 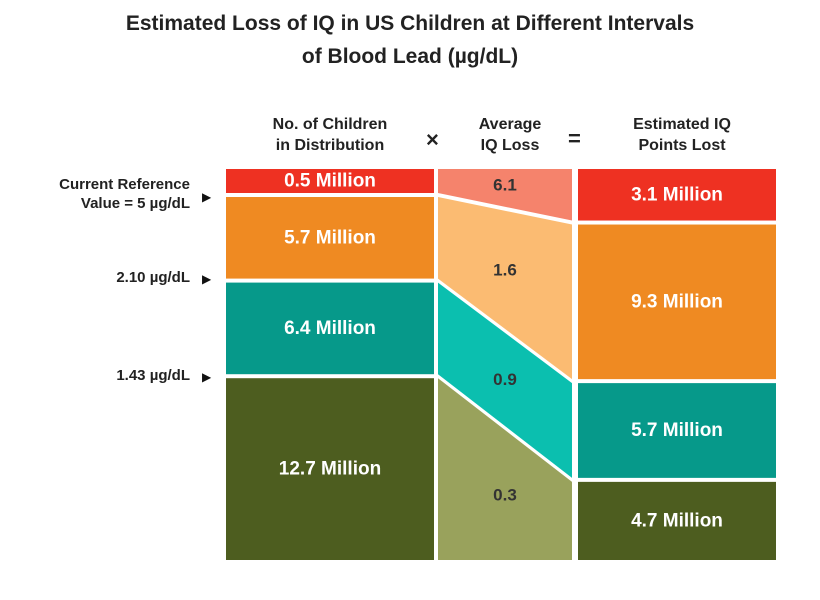 I want to click on children-header-line2: in Distribution, so click(x=330, y=145).